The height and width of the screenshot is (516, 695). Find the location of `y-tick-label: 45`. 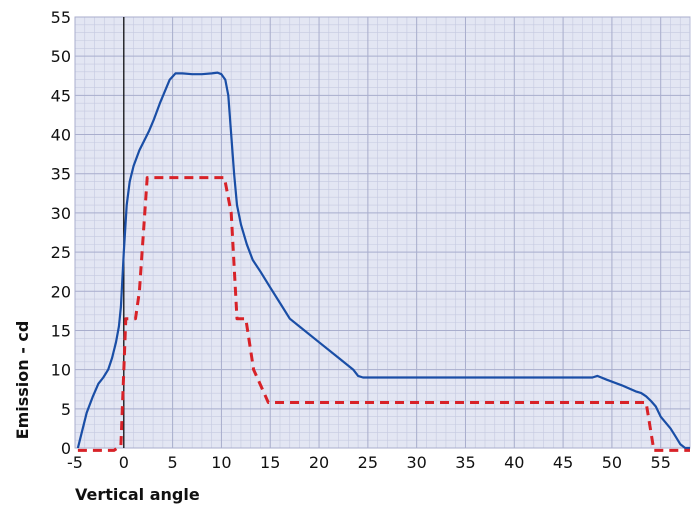

y-tick-label: 45 is located at coordinates (61, 95).